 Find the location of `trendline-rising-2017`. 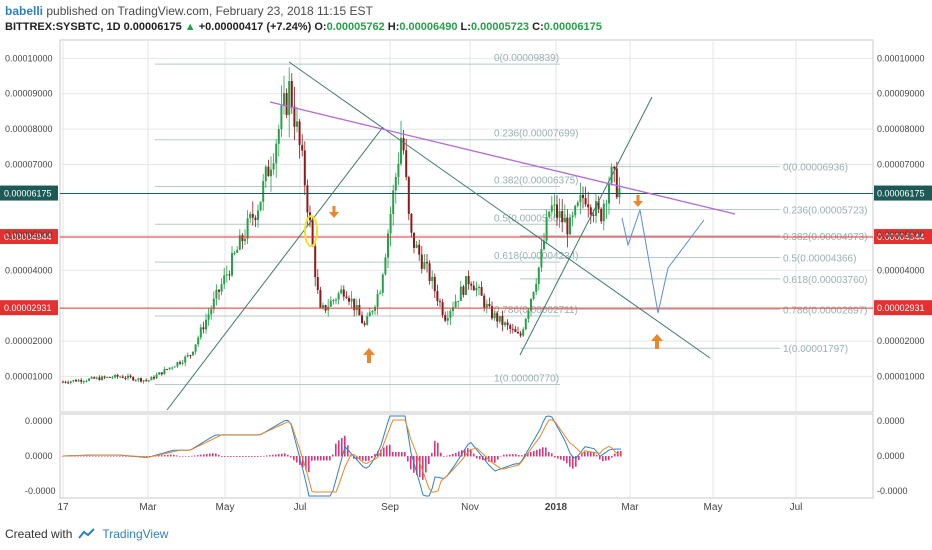

trendline-rising-2017 is located at coordinates (275, 268).